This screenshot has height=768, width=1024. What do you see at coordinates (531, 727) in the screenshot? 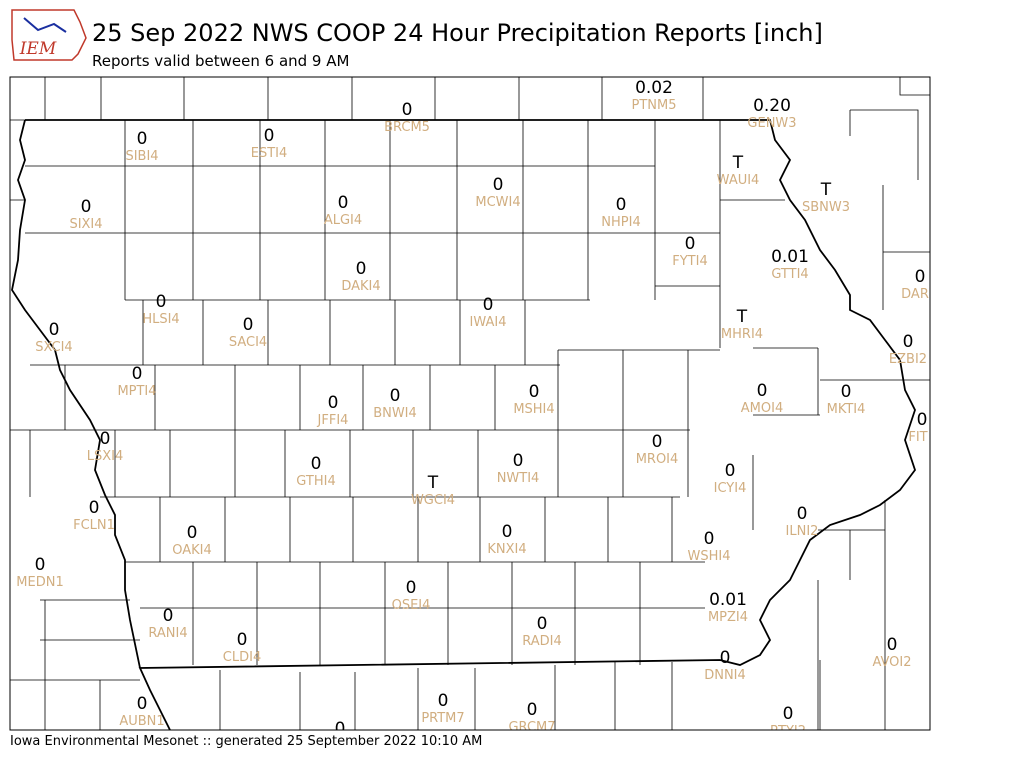
I see `station-id: GRCM7` at bounding box center [531, 727].